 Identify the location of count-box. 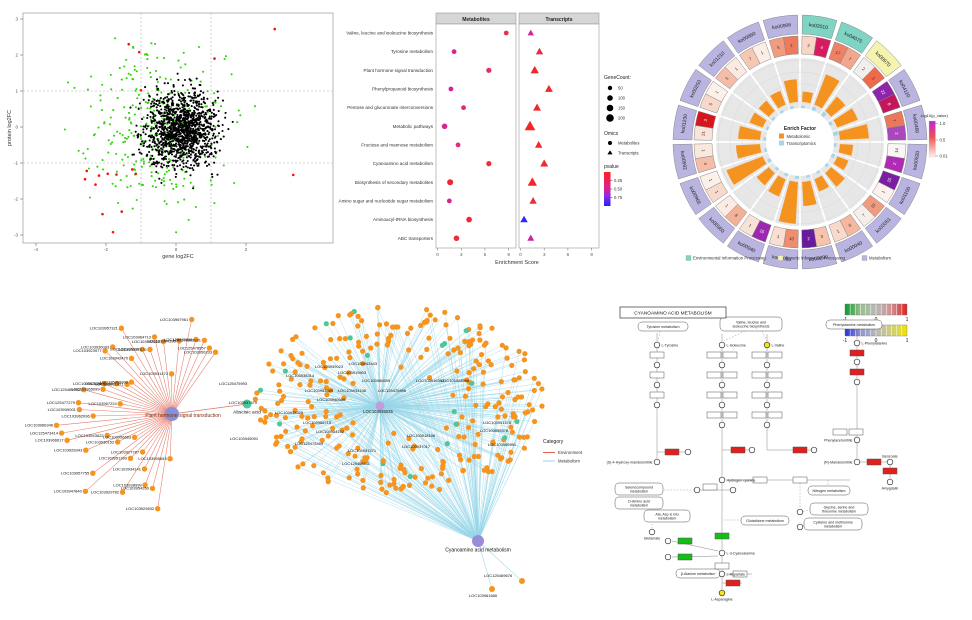
(850, 59).